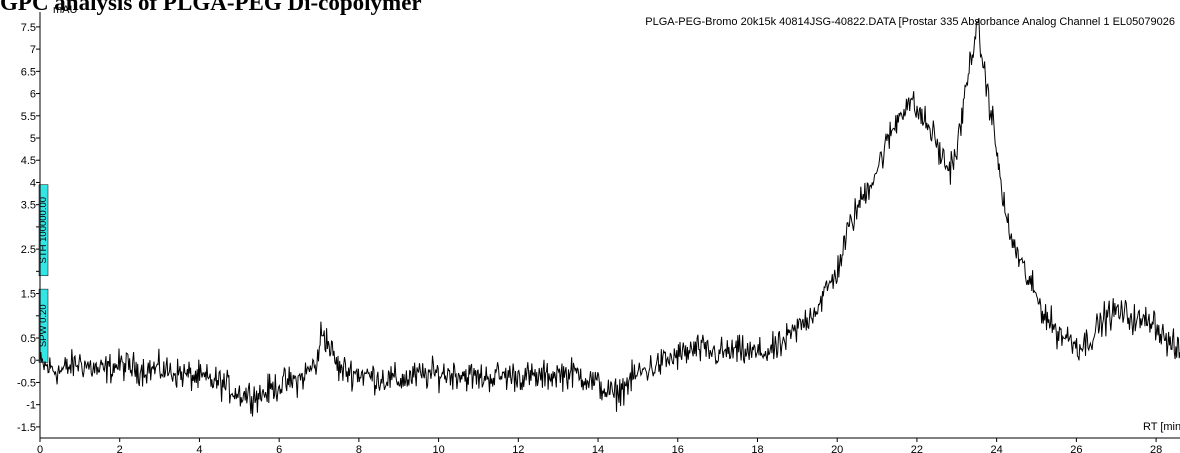 Image resolution: width=1180 pixels, height=453 pixels. What do you see at coordinates (33, 50) in the screenshot?
I see `y-tick-label: 7` at bounding box center [33, 50].